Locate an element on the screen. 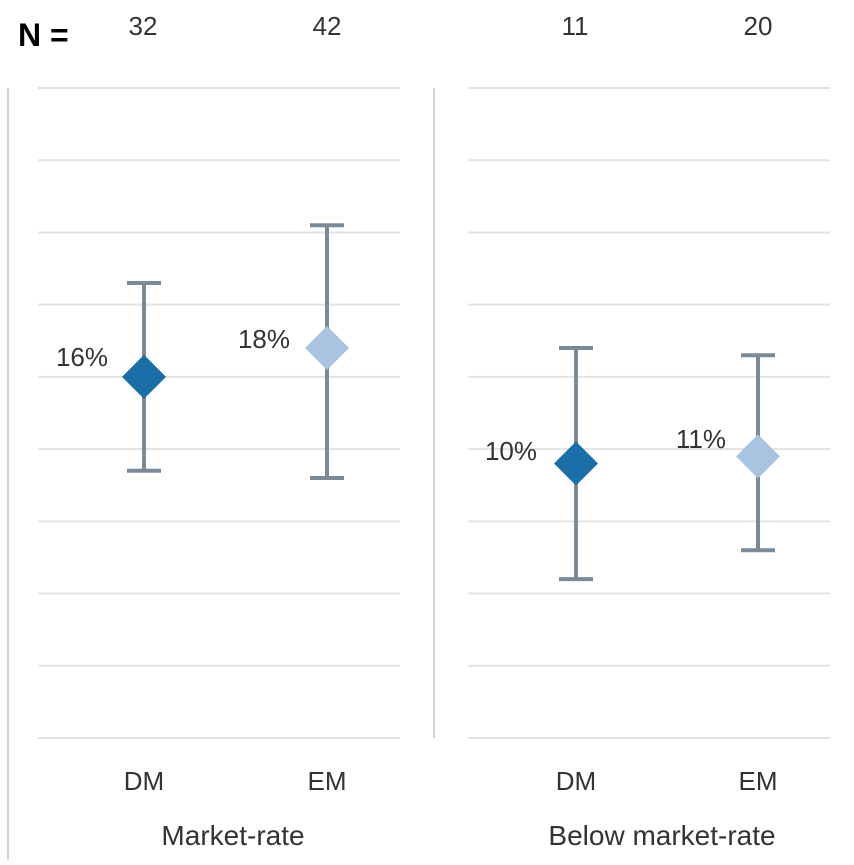 The height and width of the screenshot is (865, 854). group-label-below-market-rate: Below market-rate is located at coordinates (661, 835).